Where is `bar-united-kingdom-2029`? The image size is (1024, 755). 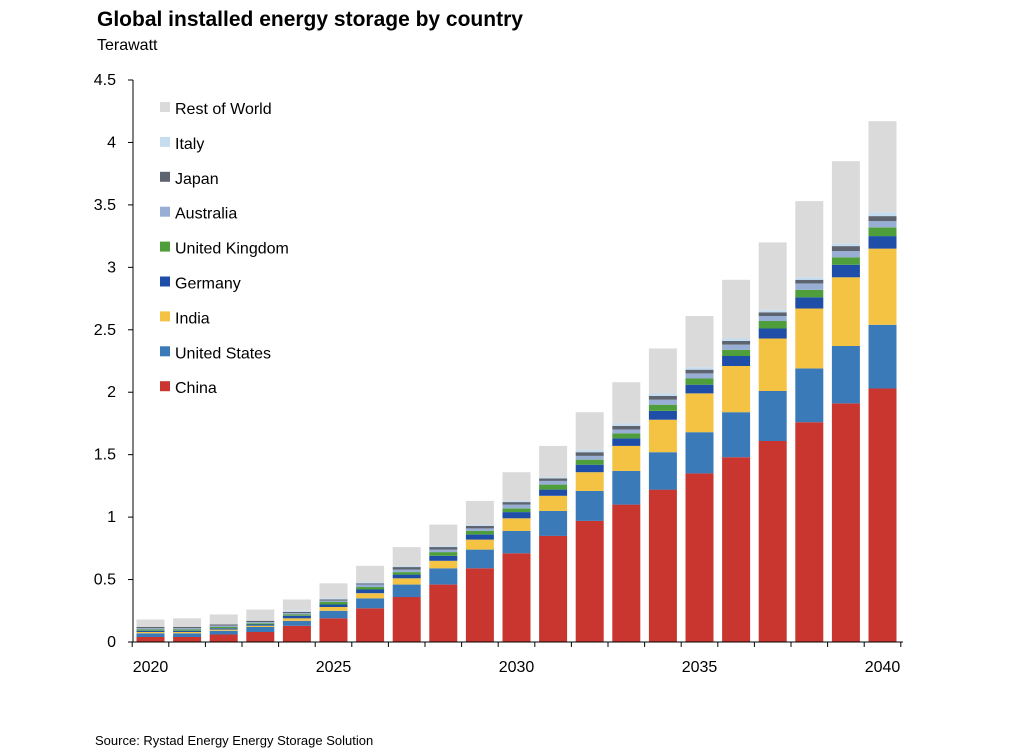 bar-united-kingdom-2029 is located at coordinates (479, 532).